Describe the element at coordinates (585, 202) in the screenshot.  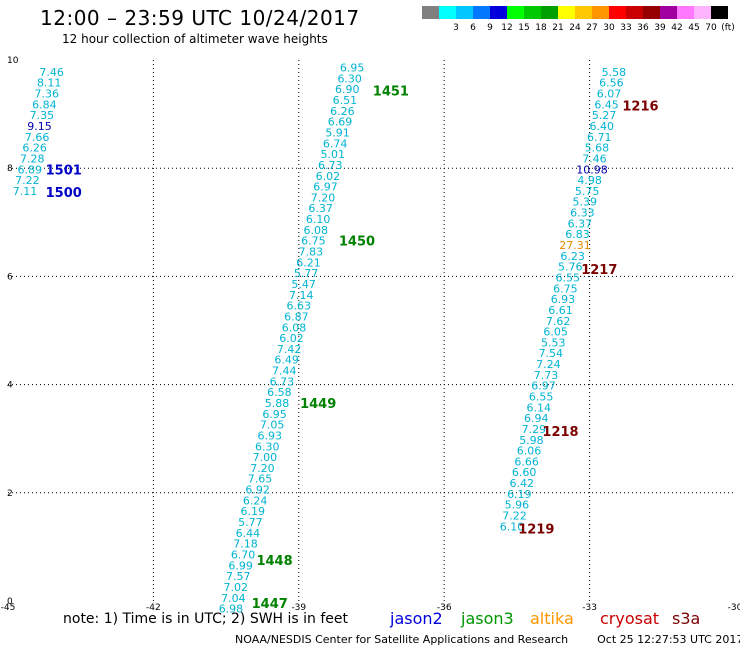
I see `swh-value: 5.39` at that location.